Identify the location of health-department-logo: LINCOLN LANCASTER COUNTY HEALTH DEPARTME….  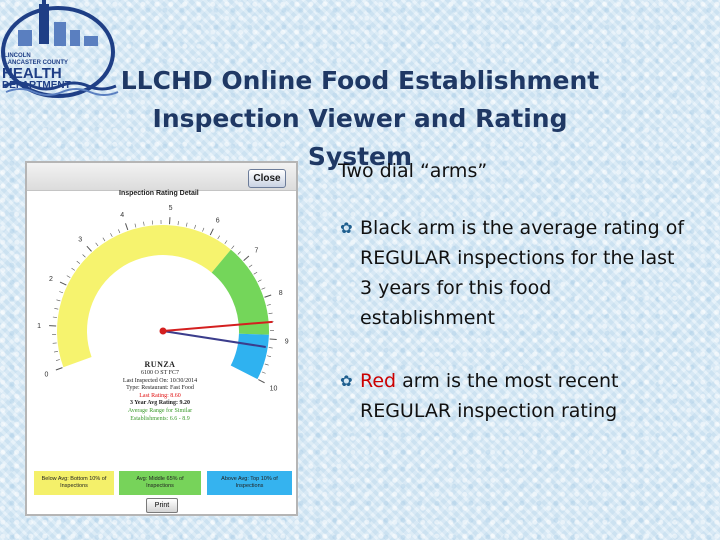
(61, 49).